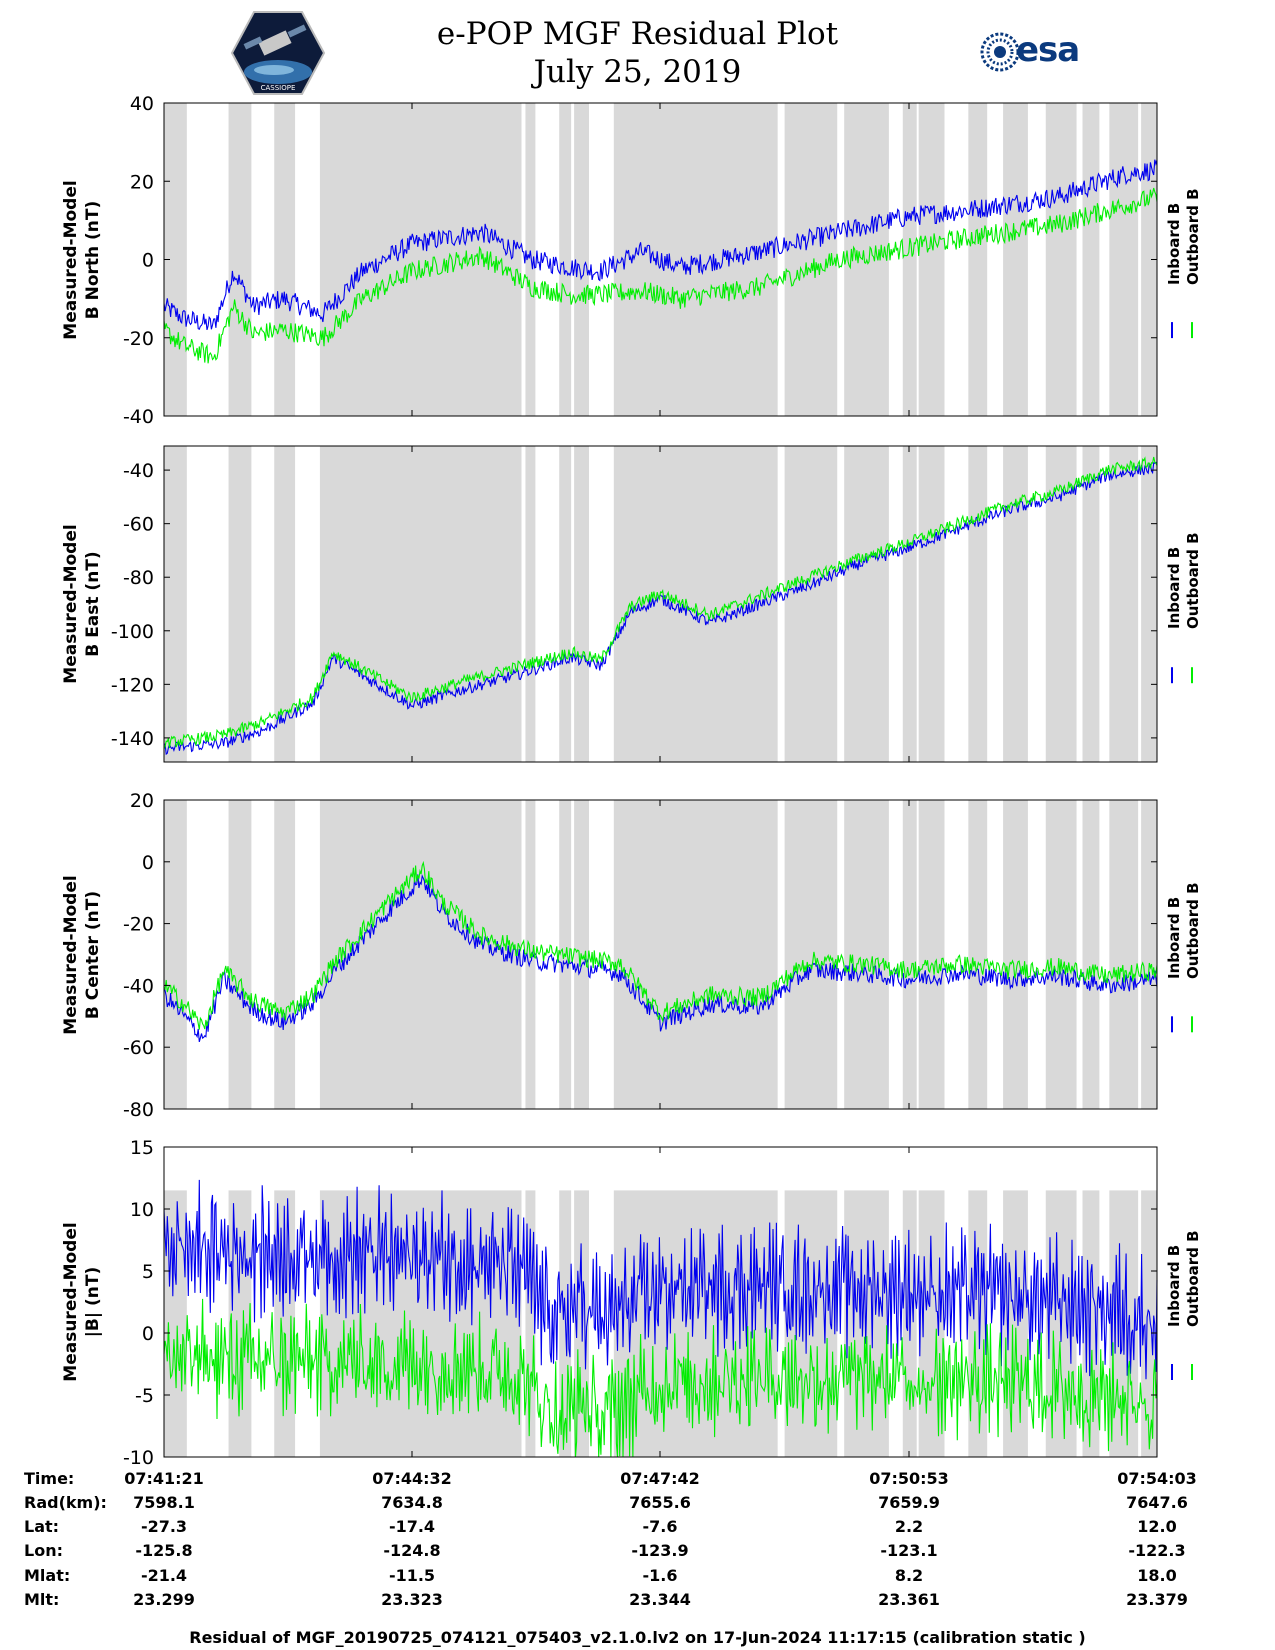 This screenshot has height=1650, width=1275. What do you see at coordinates (93, 1302) in the screenshot?
I see `y-axis-label-line2: |B| (nT)` at bounding box center [93, 1302].